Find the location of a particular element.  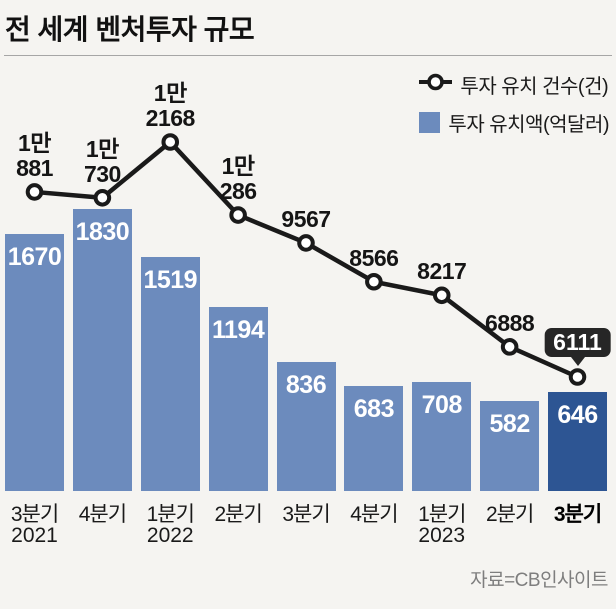

line-point-label: 9567 is located at coordinates (306, 218).